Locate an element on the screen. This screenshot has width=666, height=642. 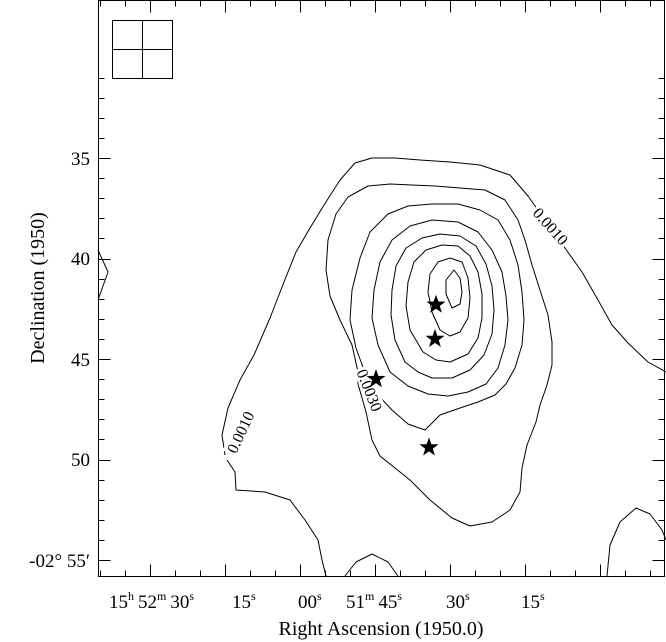
y-tick-45: 45 is located at coordinates (80, 360).